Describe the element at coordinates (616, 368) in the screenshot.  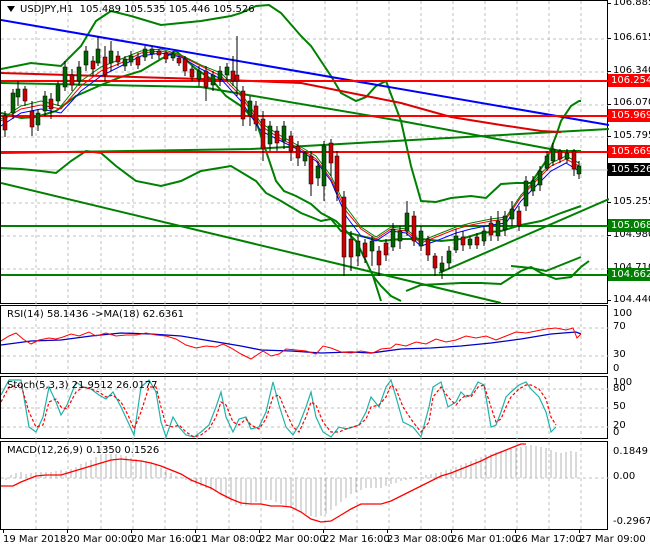
I see `rsi-tick: 0` at that location.